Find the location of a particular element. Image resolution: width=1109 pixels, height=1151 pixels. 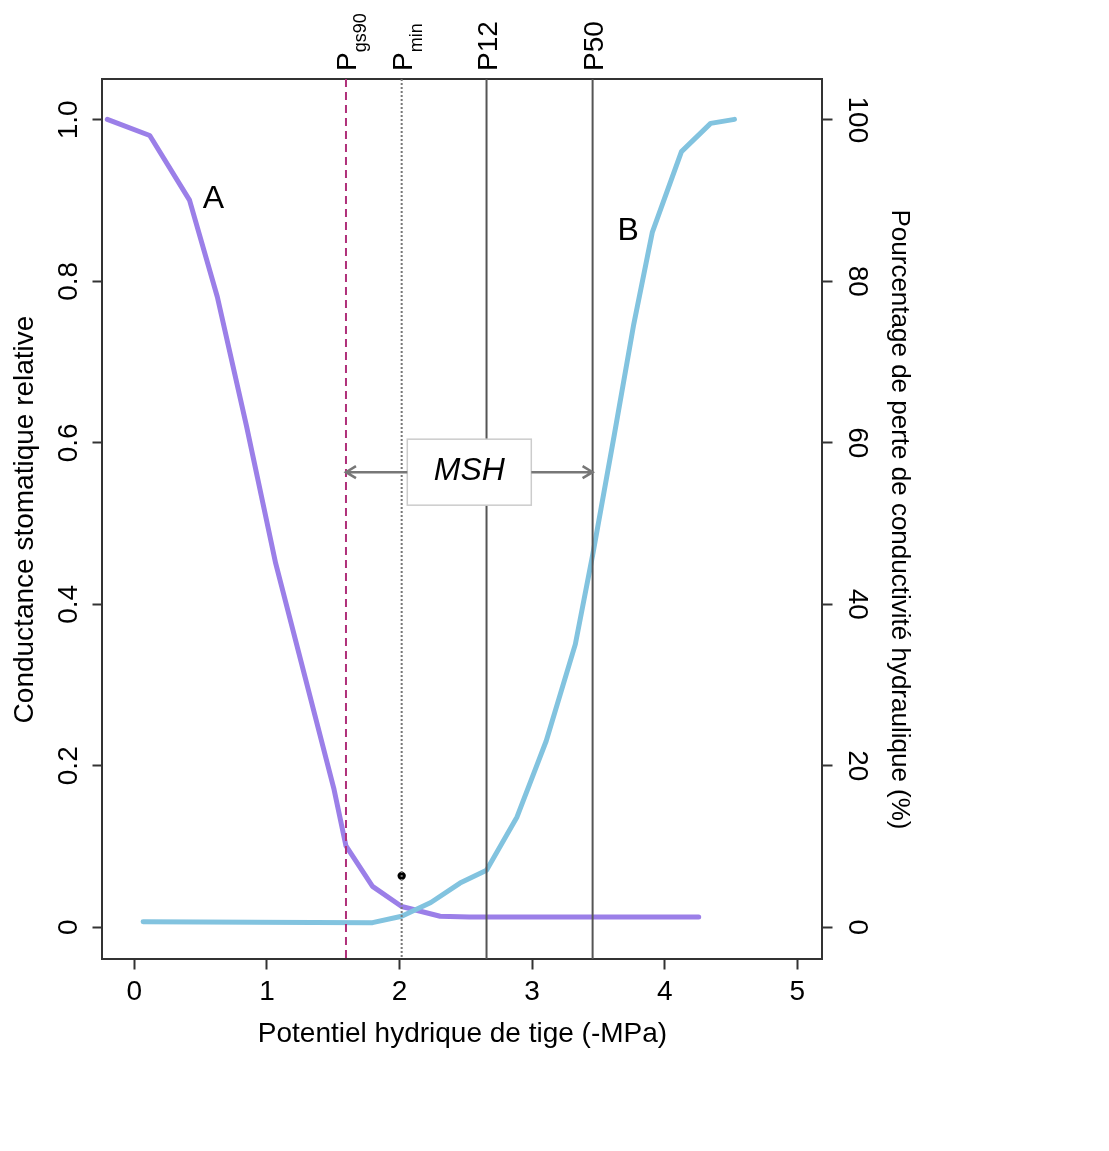

x-tick-label: 3 is located at coordinates (532, 990).